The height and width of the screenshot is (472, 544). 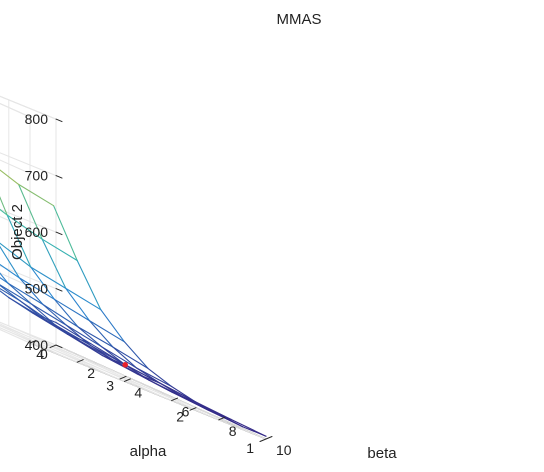 I want to click on z-tick-label: 400, so click(x=37, y=345).